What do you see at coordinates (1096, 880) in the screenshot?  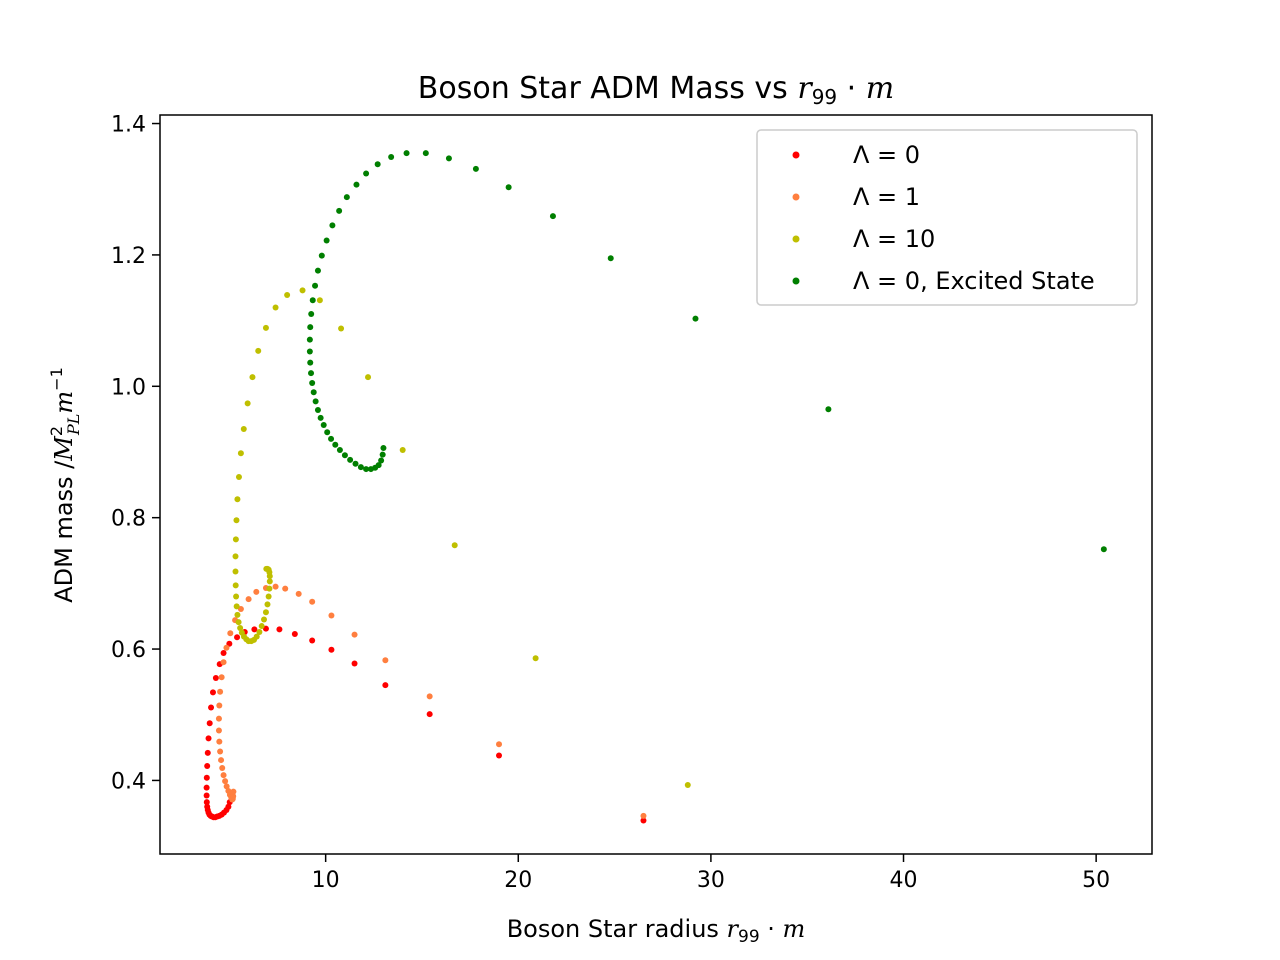 I see `x-tick-label: 50` at bounding box center [1096, 880].